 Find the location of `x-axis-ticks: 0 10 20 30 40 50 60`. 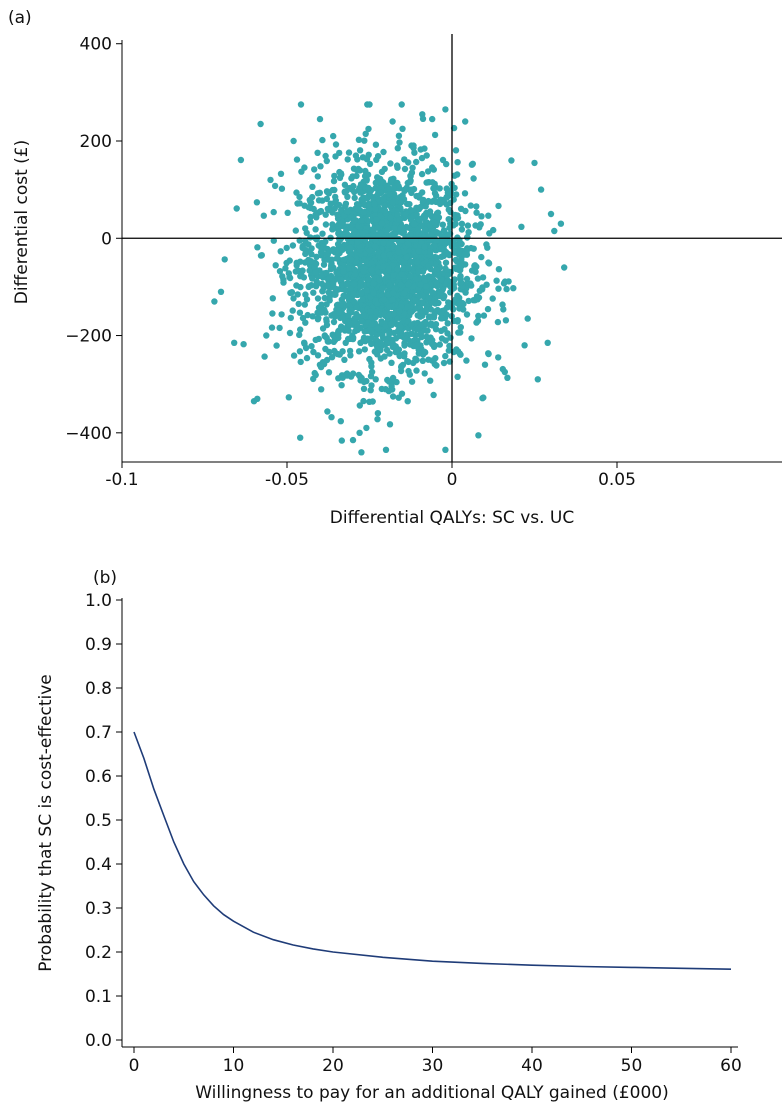

x-axis-ticks: 0 10 20 30 40 50 60 is located at coordinates (435, 1061).